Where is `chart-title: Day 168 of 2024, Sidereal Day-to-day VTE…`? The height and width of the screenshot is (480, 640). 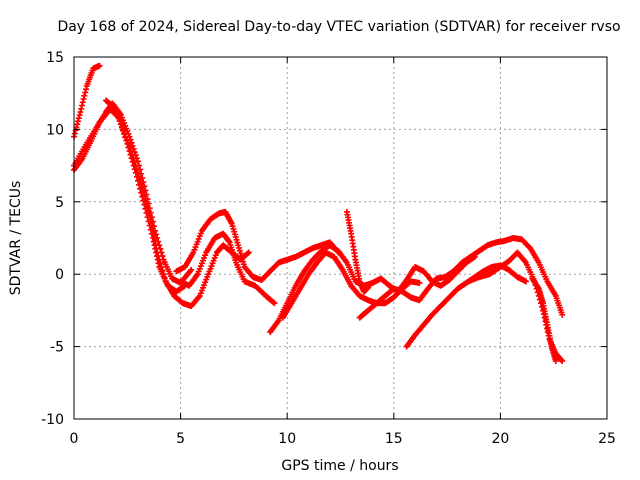
chart-title: Day 168 of 2024, Sidereal Day-to-day VTE… is located at coordinates (338, 27).